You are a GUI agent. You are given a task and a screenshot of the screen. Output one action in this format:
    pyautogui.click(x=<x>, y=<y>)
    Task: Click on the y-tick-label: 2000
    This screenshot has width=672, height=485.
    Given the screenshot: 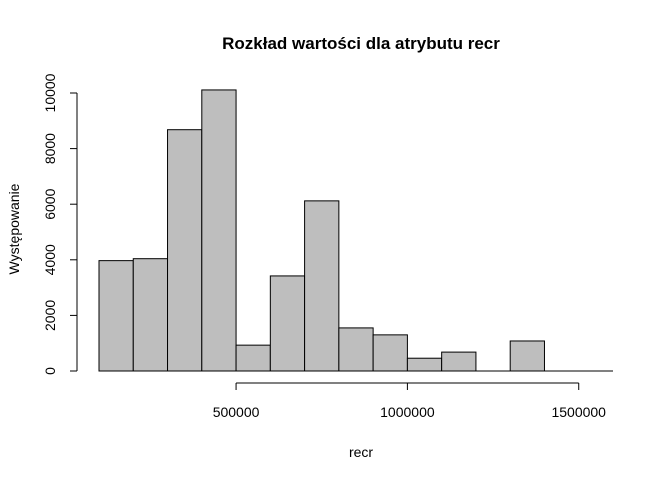 What is the action you would take?
    pyautogui.click(x=50, y=315)
    